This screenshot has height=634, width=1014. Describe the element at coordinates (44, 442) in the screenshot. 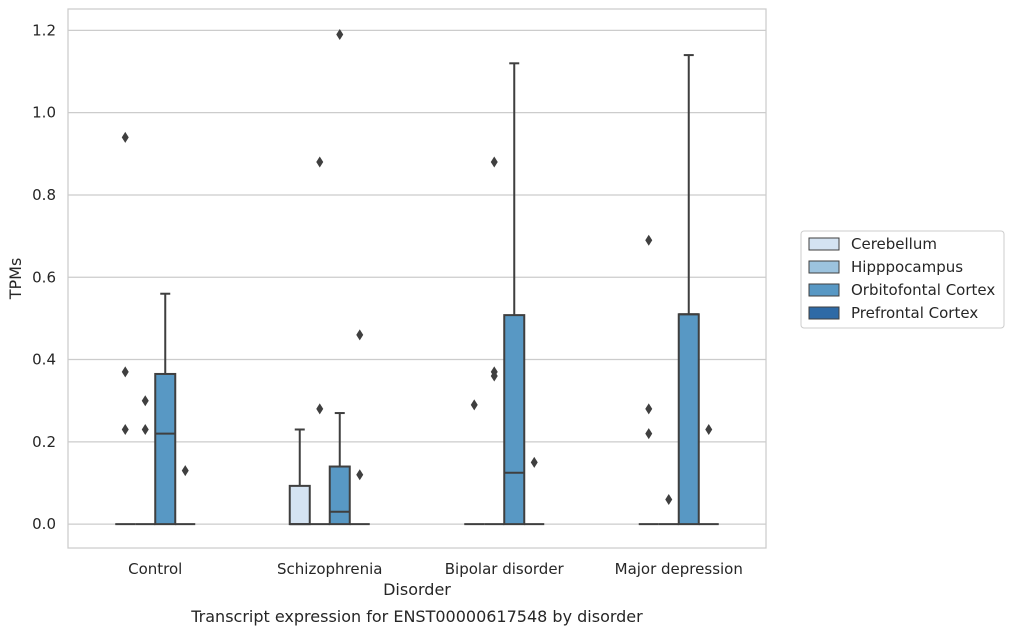

I see `y-tick-label: 0.2` at that location.